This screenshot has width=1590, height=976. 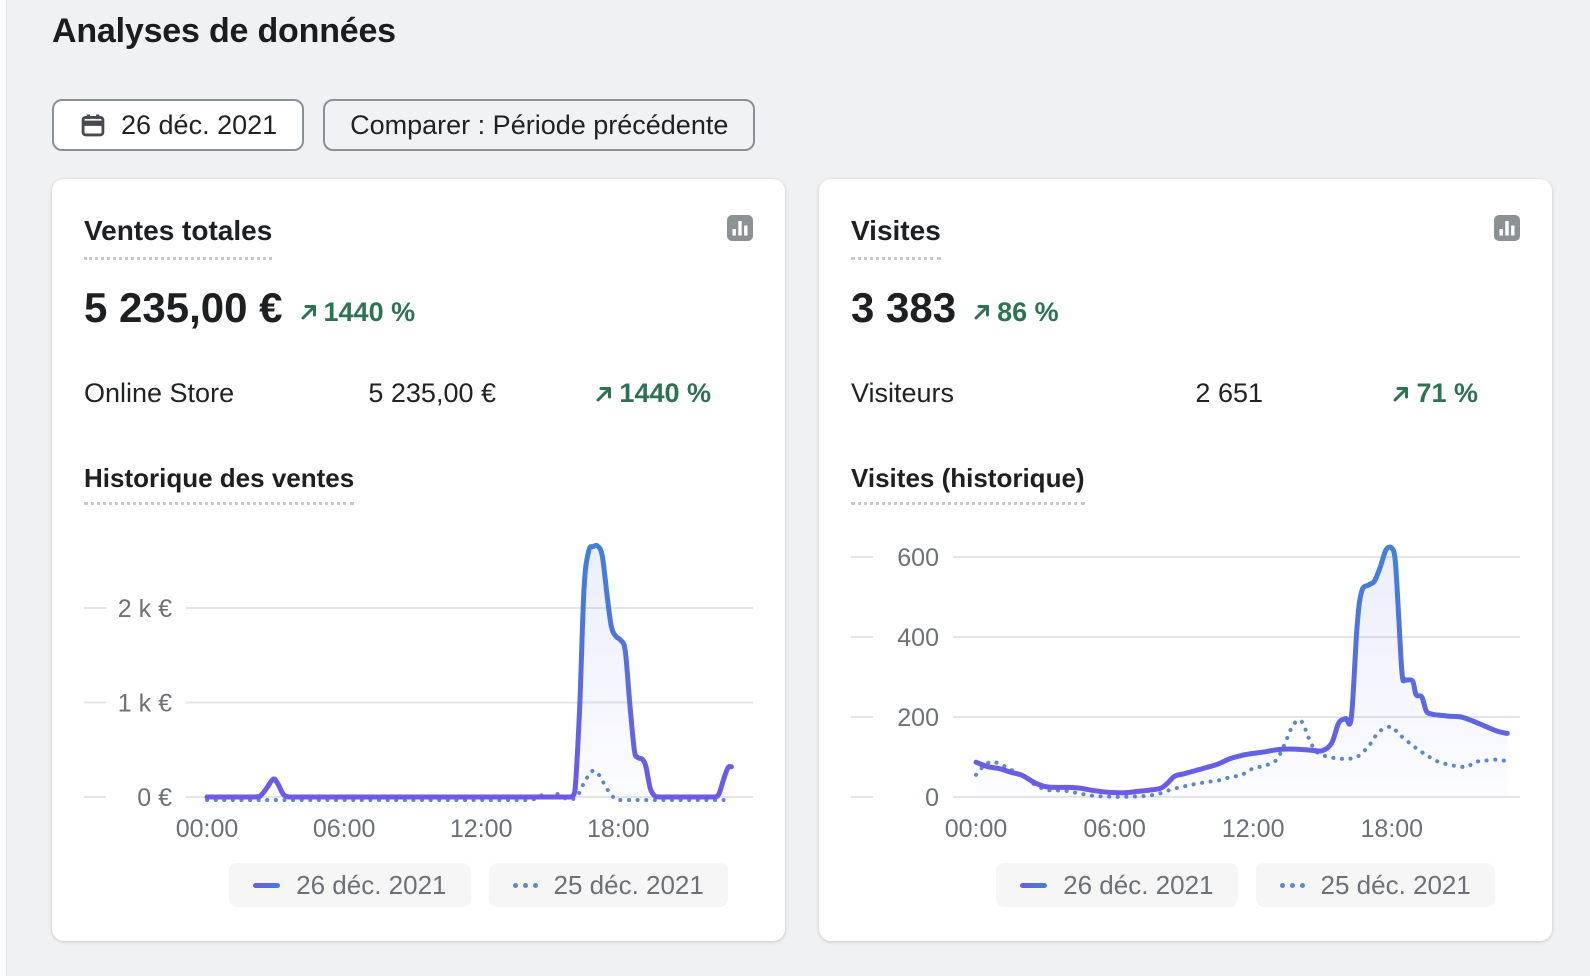 I want to click on date-range-label: 26 déc. 2021, so click(x=199, y=124).